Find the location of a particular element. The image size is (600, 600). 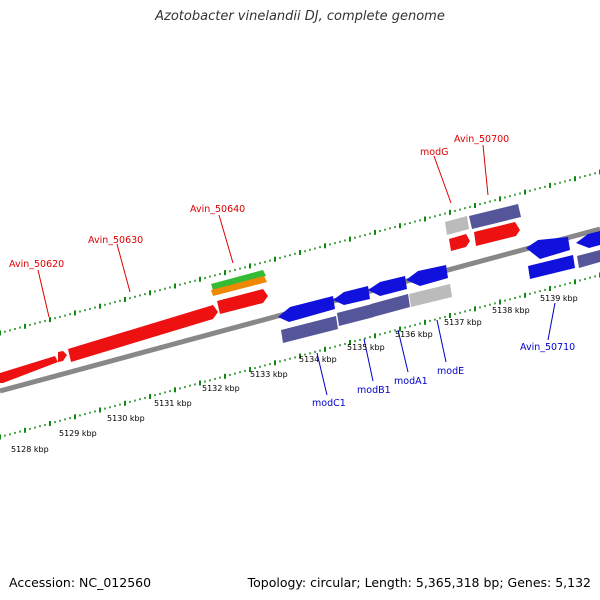

gene-moda1-arrow is located at coordinates (387, 286).